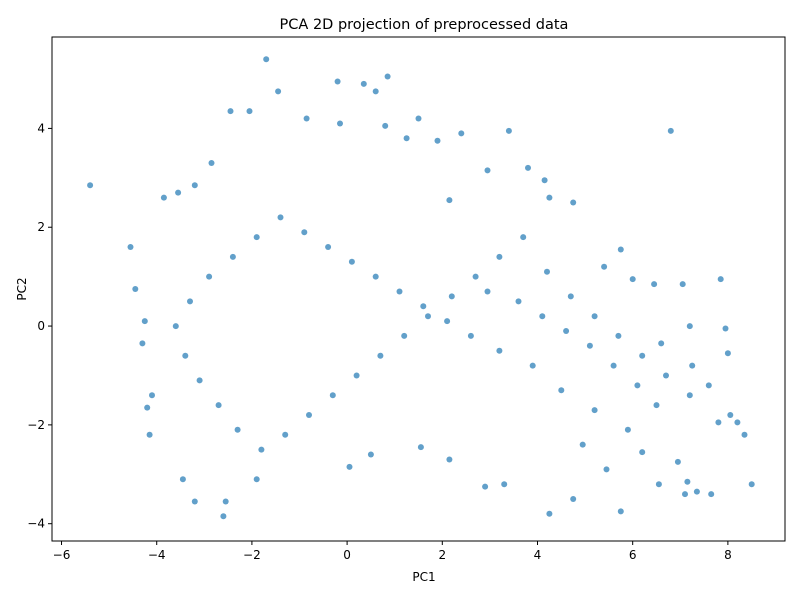 This screenshot has width=800, height=600. I want to click on x-tick-label: −4, so click(157, 555).